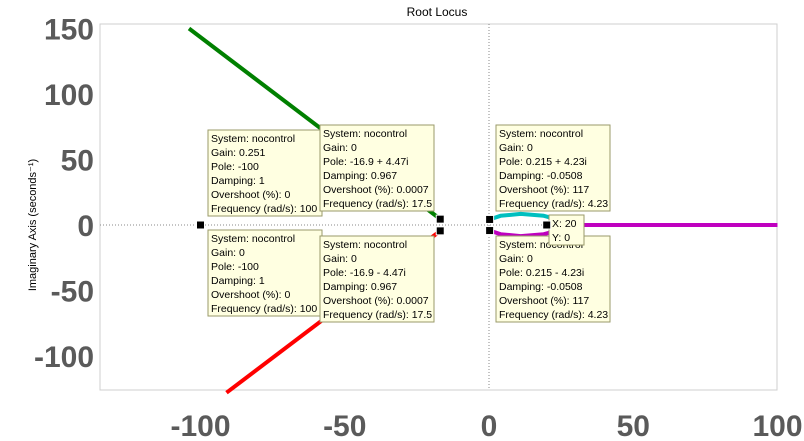 Image resolution: width=804 pixels, height=441 pixels. What do you see at coordinates (777, 425) in the screenshot?
I see `x-tick-label: 100` at bounding box center [777, 425].